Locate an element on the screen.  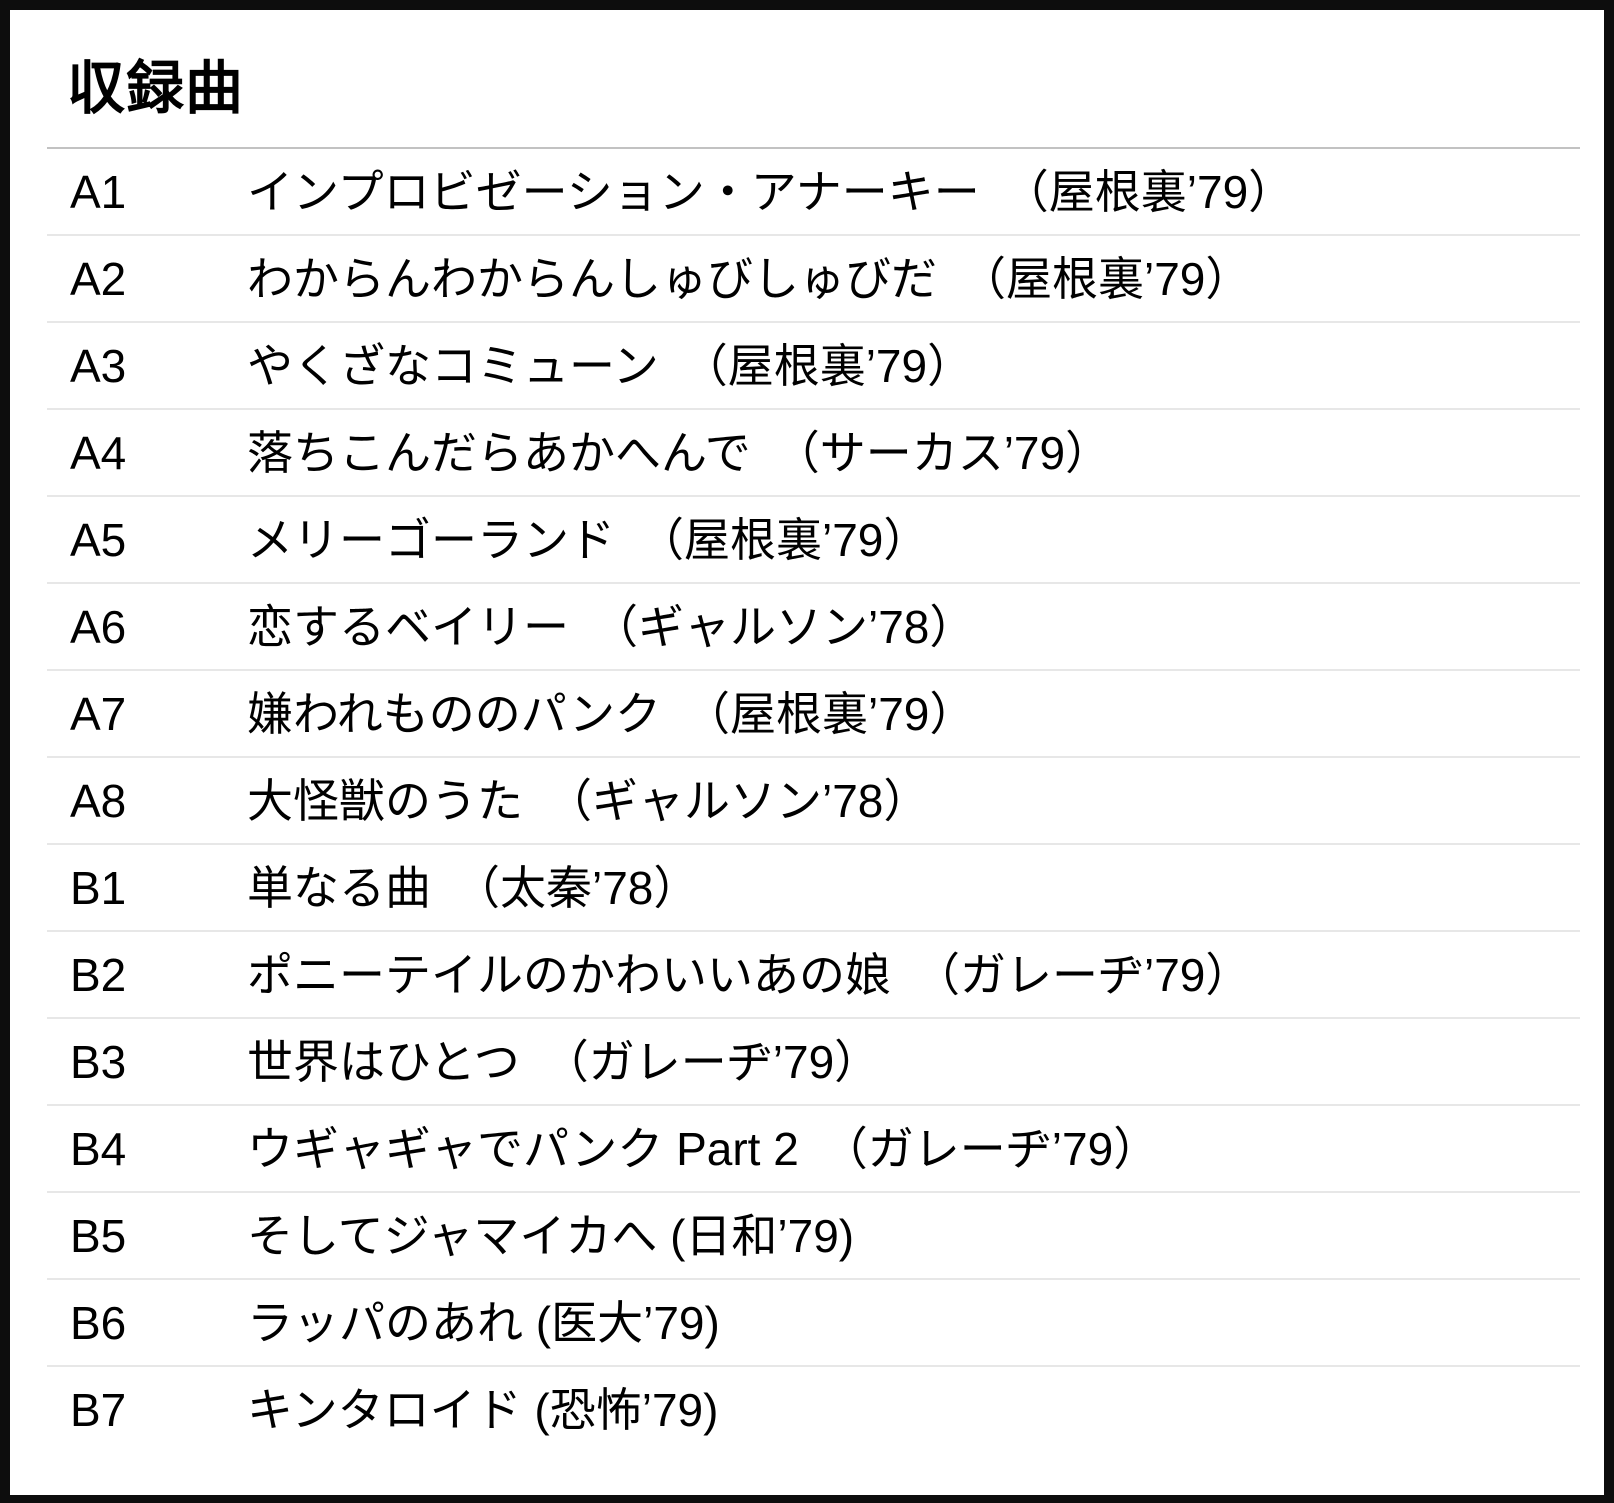
track-title: 嫌われもののパンク （屋根裏’79） is located at coordinates (611, 713).